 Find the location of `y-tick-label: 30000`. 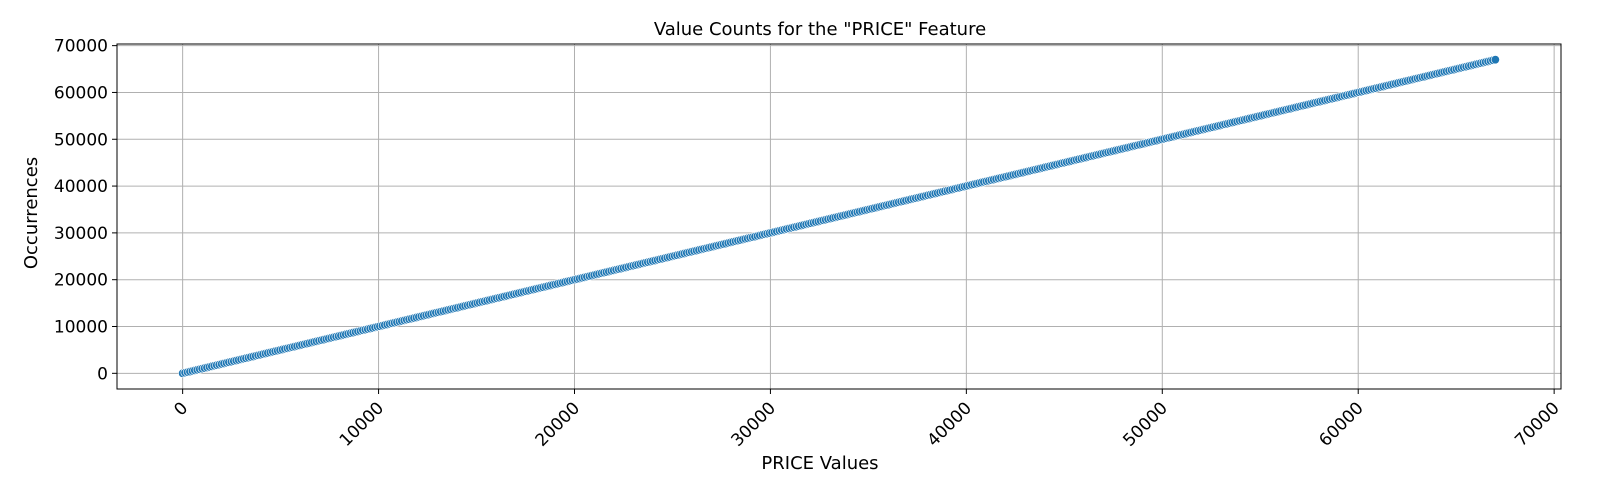

y-tick-label: 30000 is located at coordinates (81, 234).